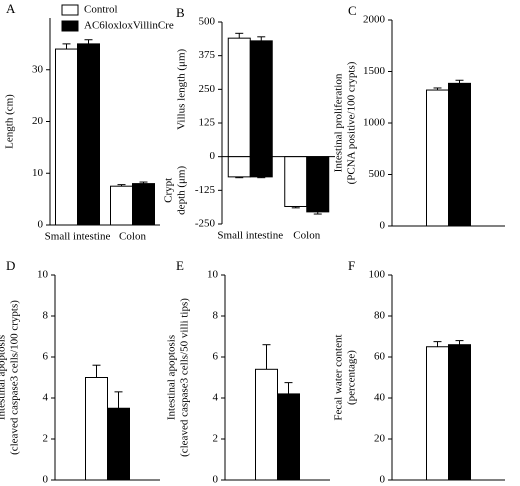  I want to click on y-tick-label: 100, so click(377, 275).